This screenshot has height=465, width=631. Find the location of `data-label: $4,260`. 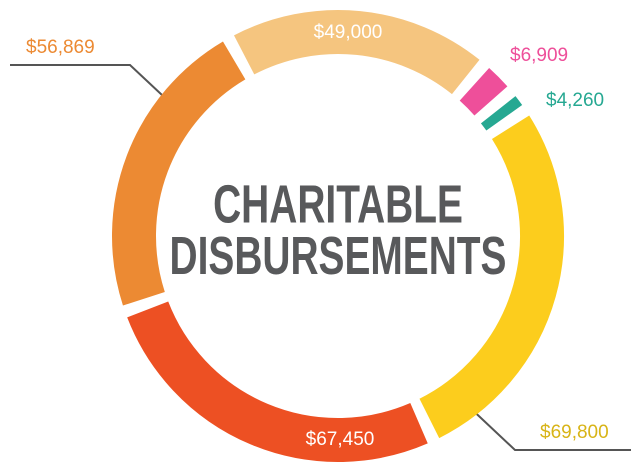

data-label: $4,260 is located at coordinates (575, 100).